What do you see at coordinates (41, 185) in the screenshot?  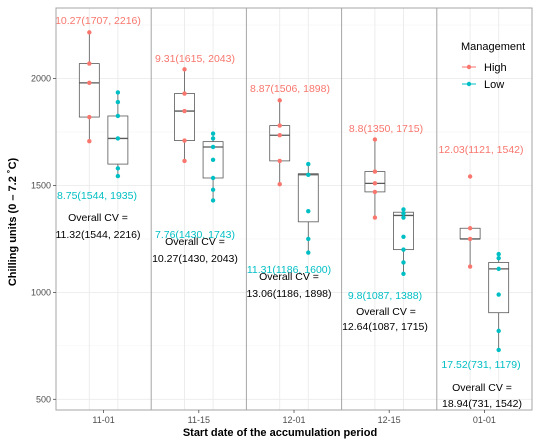 I see `y-tick-label: 1500` at bounding box center [41, 185].